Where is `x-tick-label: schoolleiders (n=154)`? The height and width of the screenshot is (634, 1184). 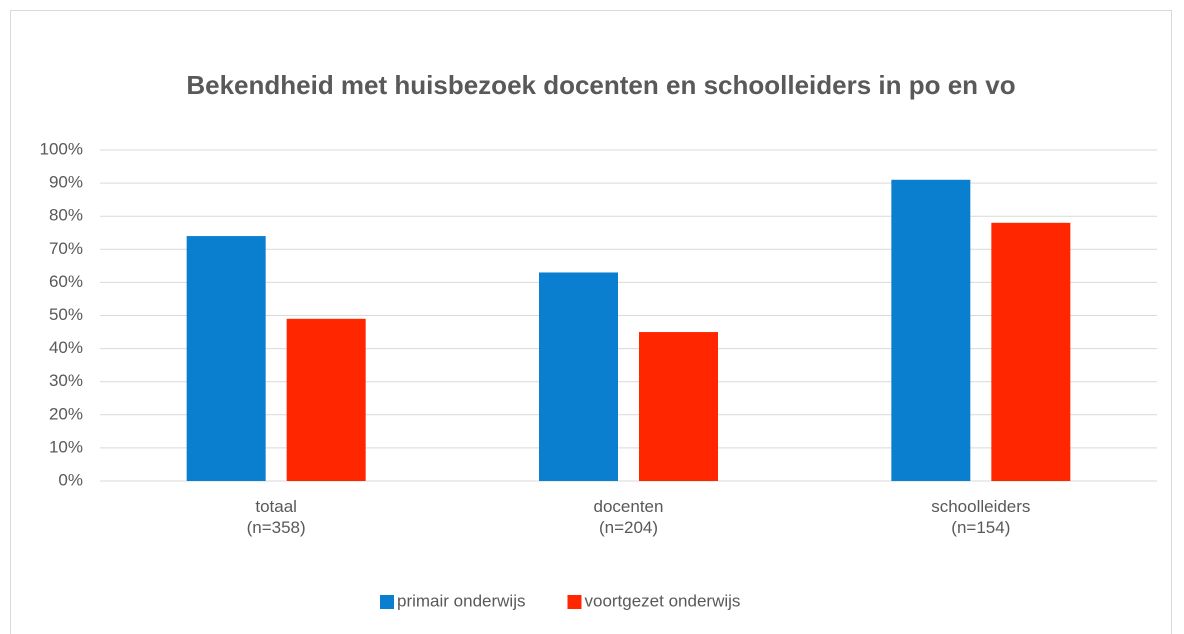 x-tick-label: schoolleiders (n=154) is located at coordinates (981, 517).